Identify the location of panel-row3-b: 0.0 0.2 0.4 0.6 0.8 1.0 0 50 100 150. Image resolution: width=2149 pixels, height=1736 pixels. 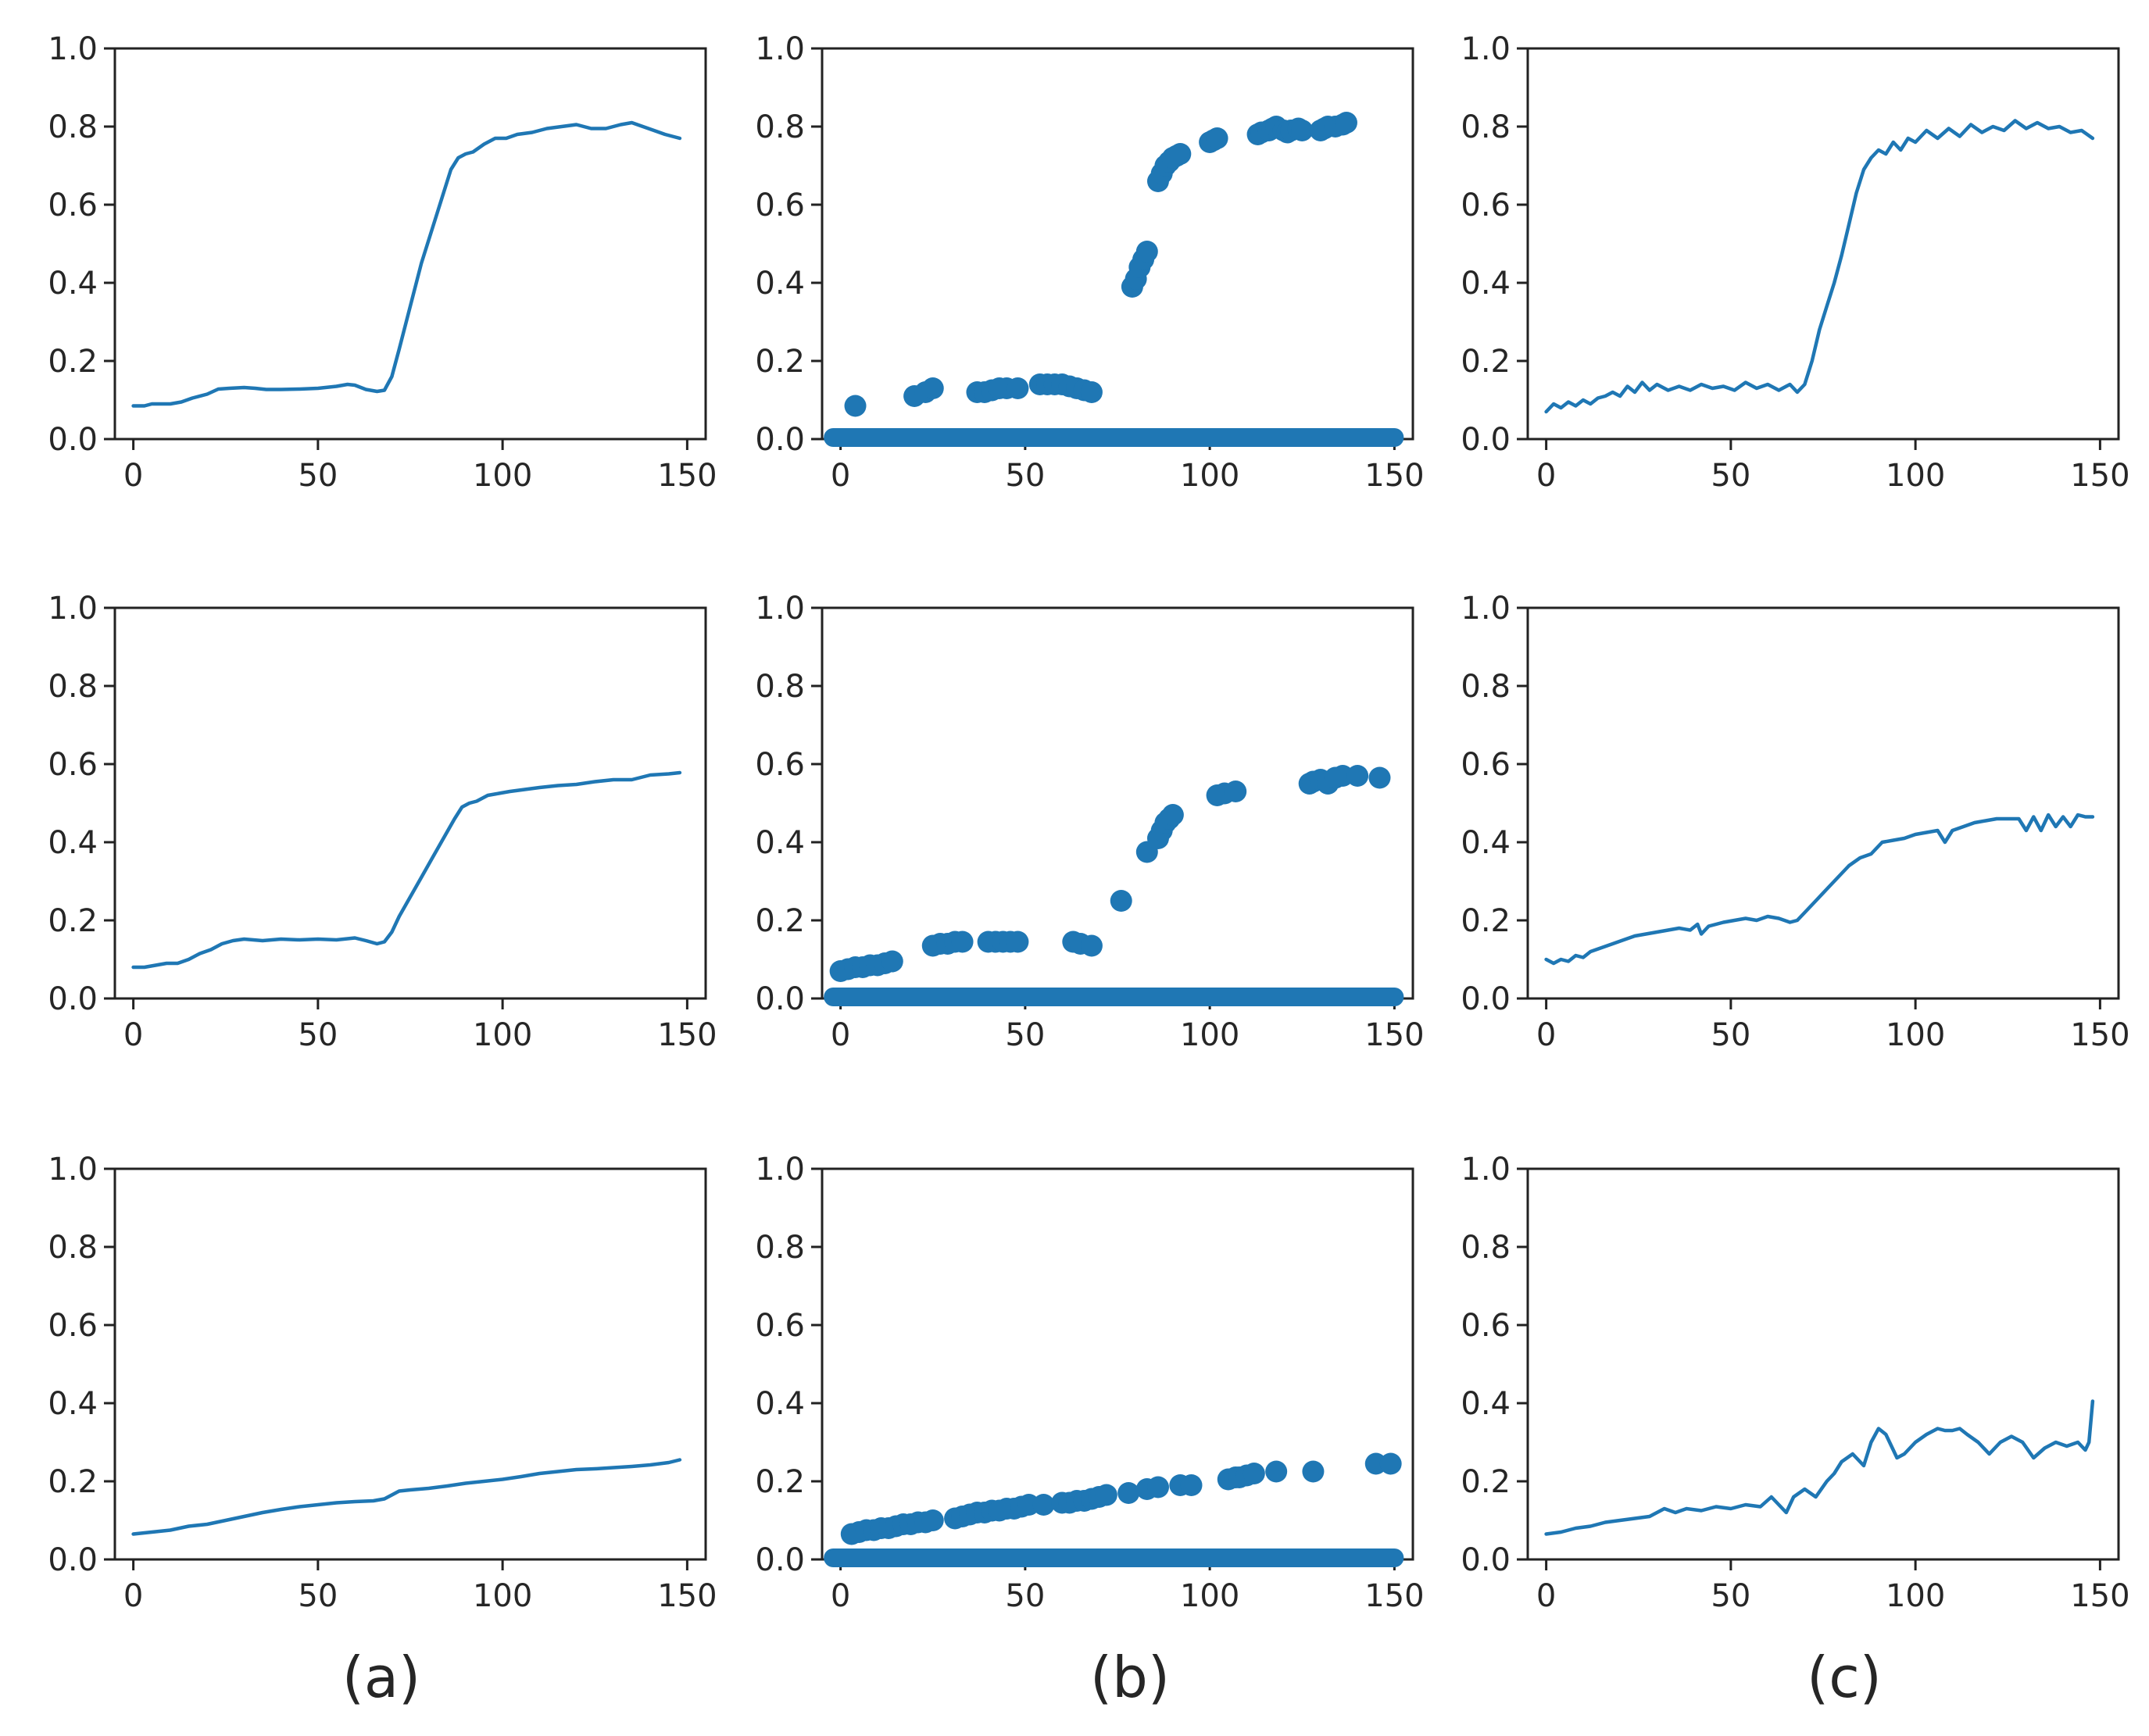
(1089, 1383).